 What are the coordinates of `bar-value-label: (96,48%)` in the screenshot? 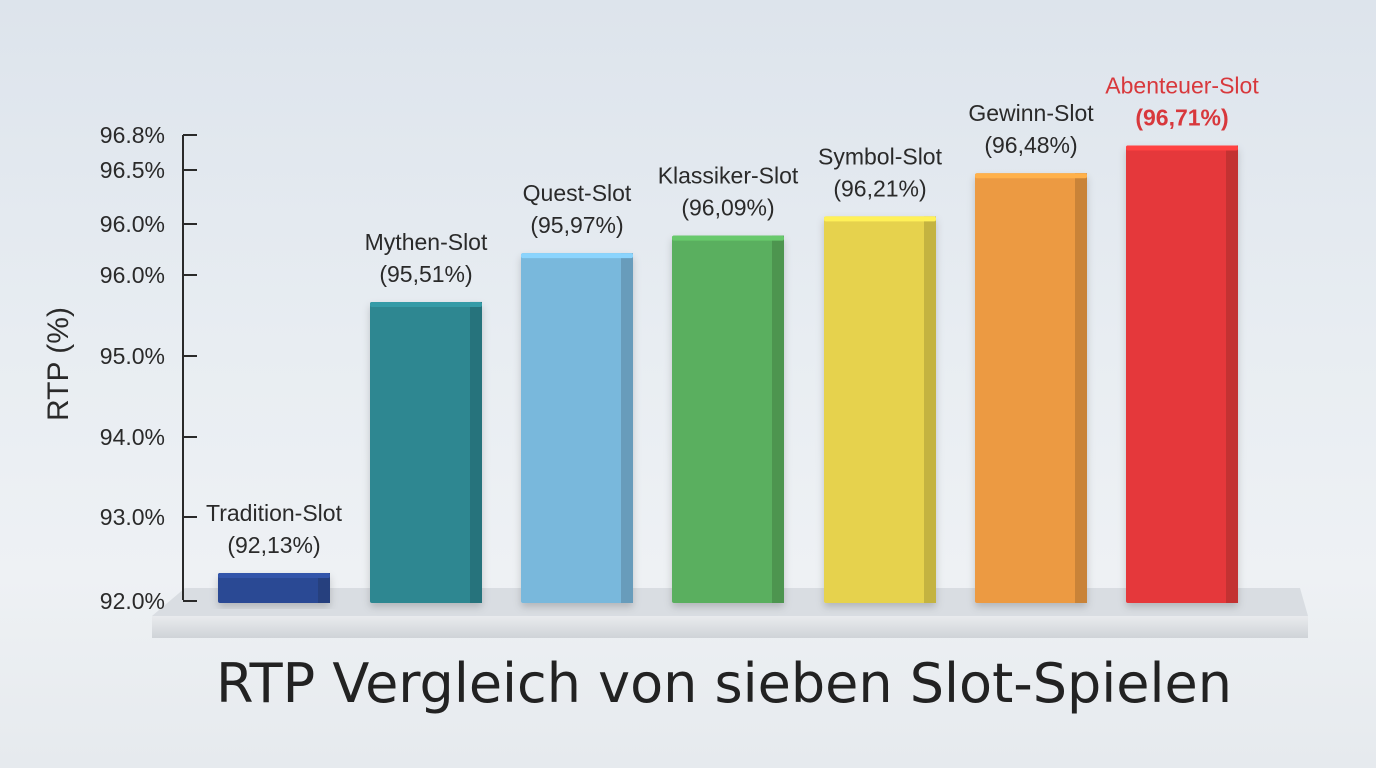 It's located at (1030, 145).